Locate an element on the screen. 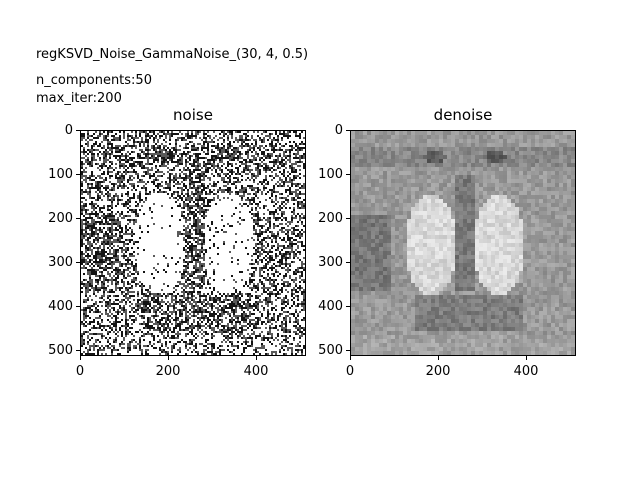  denoise-panel-title: denoise is located at coordinates (463, 115).